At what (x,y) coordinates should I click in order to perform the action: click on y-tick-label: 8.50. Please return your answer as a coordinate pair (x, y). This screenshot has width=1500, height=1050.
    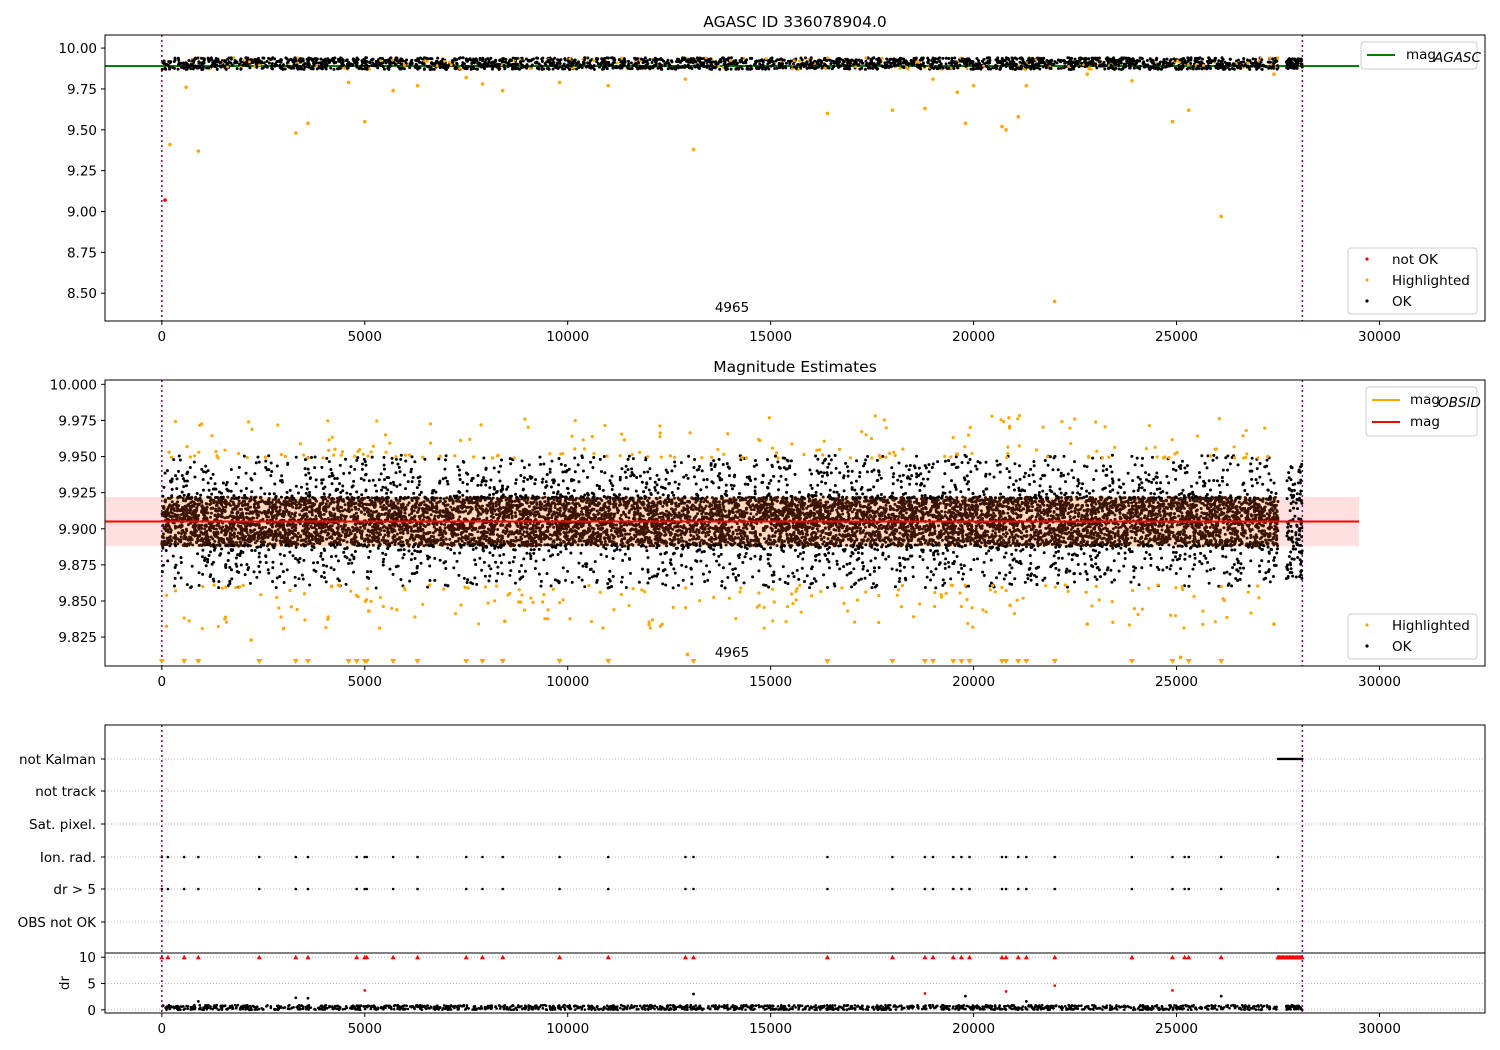
    Looking at the image, I should click on (82, 294).